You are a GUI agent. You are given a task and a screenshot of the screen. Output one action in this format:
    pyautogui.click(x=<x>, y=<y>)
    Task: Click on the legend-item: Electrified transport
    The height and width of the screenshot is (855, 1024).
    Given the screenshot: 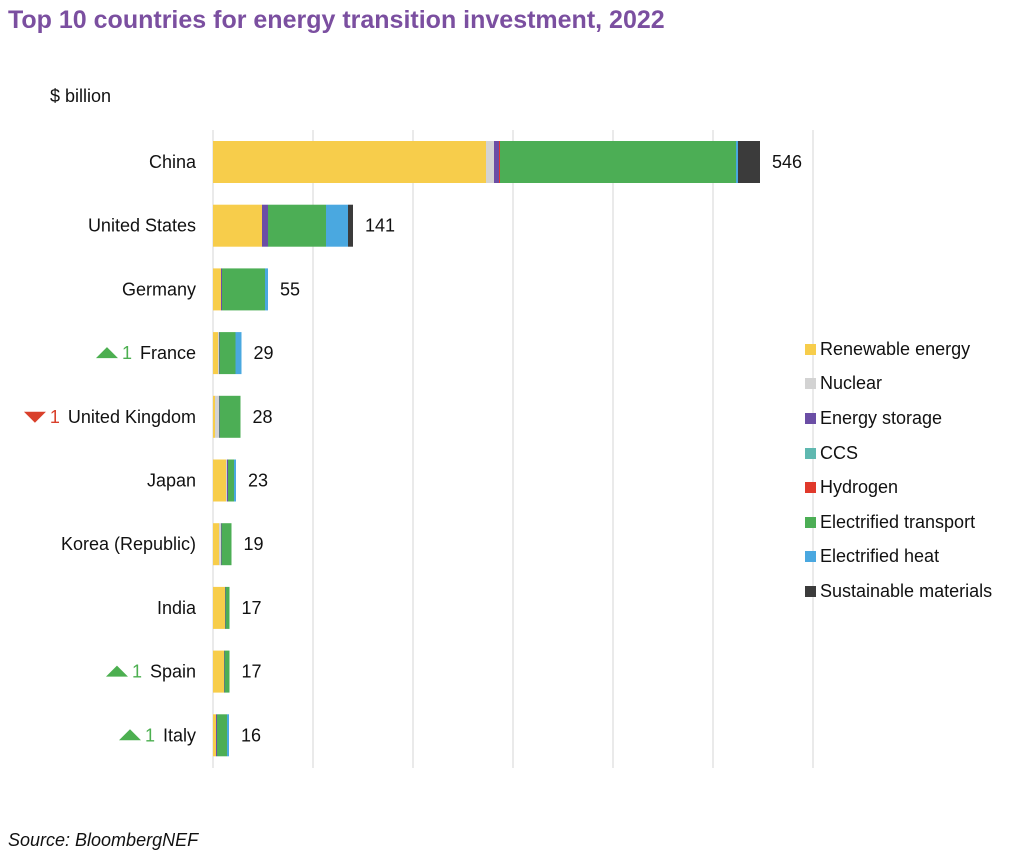 What is the action you would take?
    pyautogui.click(x=898, y=522)
    